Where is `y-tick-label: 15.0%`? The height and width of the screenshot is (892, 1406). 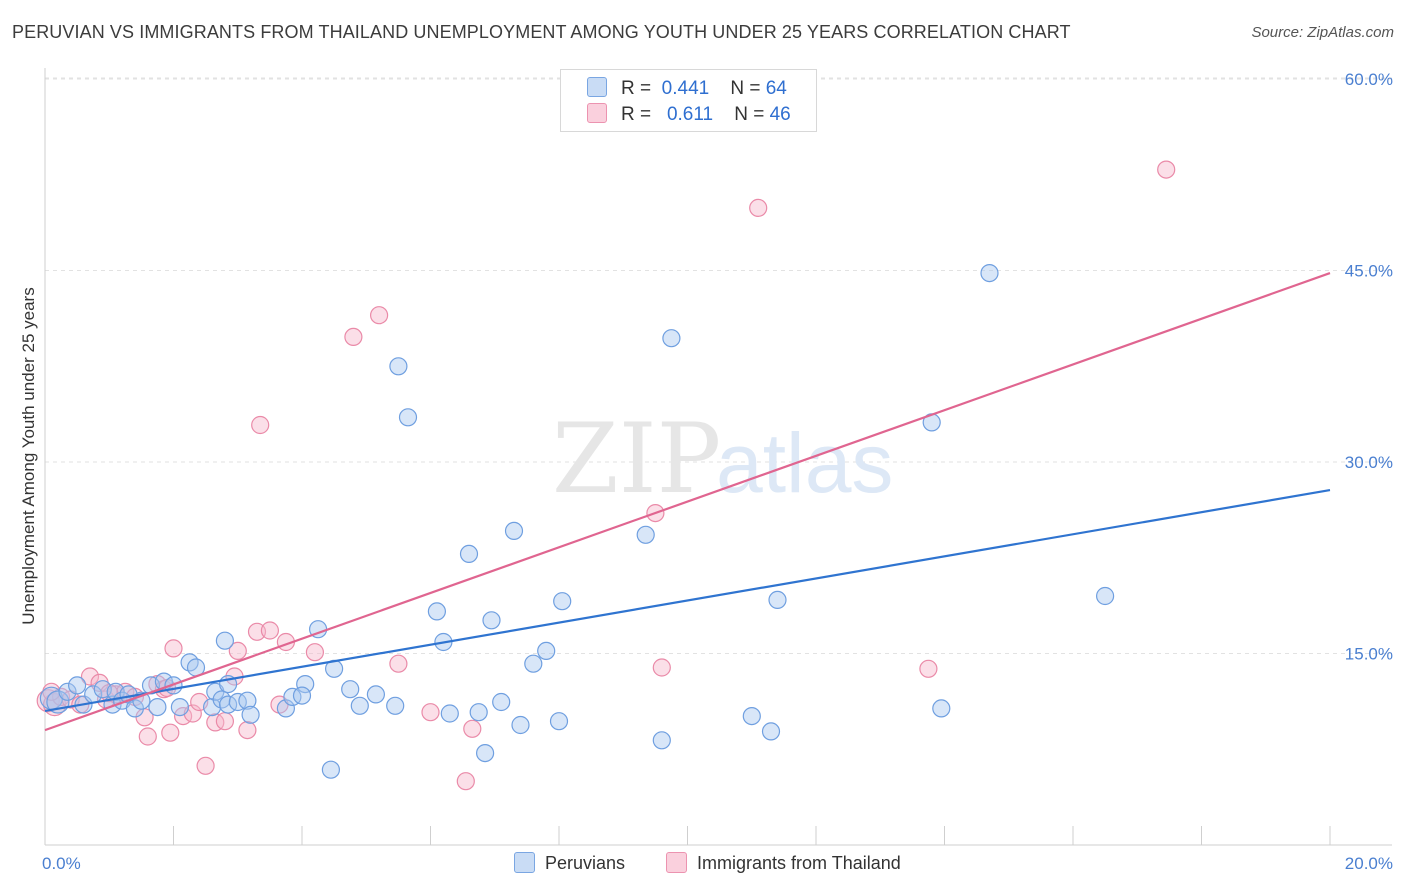
y-tick-label: 15.0% is located at coordinates (1369, 654).